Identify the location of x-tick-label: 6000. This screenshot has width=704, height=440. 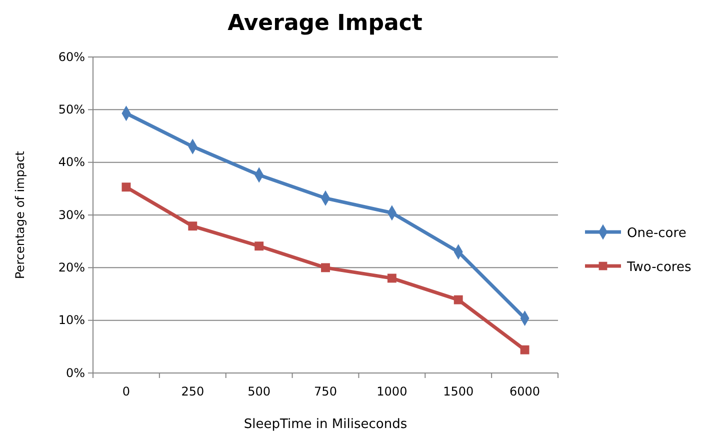
(525, 391).